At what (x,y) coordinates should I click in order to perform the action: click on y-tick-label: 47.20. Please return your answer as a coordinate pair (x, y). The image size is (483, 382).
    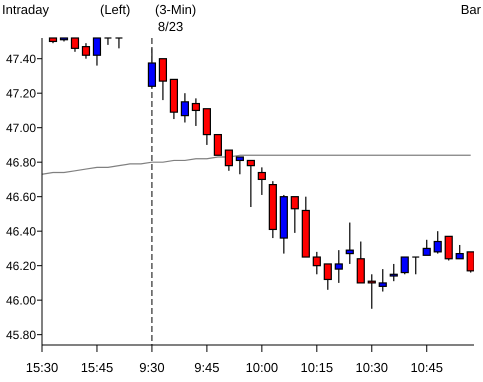
    Looking at the image, I should click on (21, 93).